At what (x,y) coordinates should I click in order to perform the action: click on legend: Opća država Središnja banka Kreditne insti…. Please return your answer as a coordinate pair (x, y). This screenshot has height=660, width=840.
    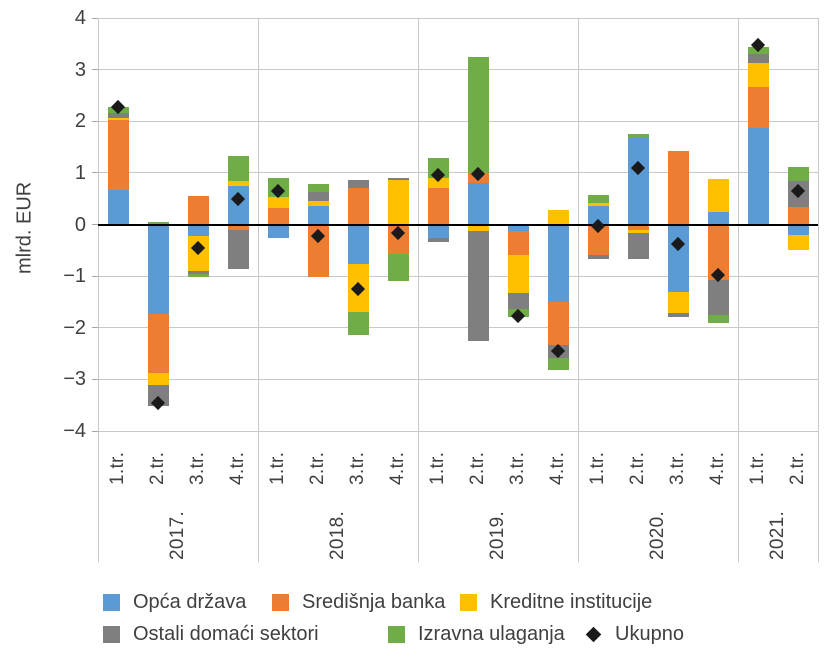
    Looking at the image, I should click on (420, 622).